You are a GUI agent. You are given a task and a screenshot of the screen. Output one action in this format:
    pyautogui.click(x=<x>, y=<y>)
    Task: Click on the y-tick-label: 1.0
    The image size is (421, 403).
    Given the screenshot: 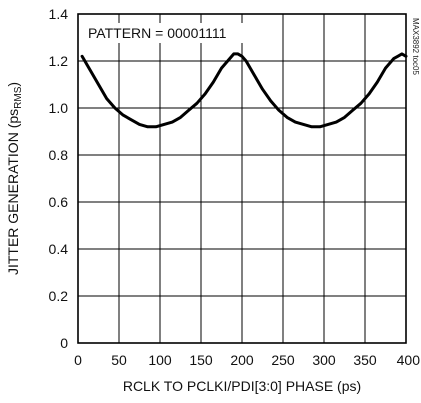 What is the action you would take?
    pyautogui.click(x=59, y=108)
    